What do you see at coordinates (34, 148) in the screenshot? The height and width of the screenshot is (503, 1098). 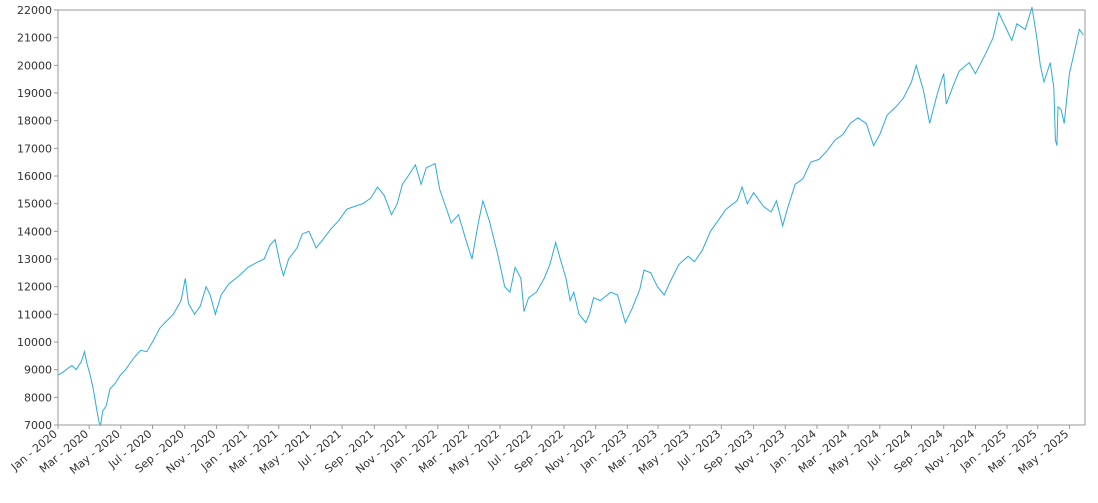 I see `y-tick-label: 17000` at bounding box center [34, 148].